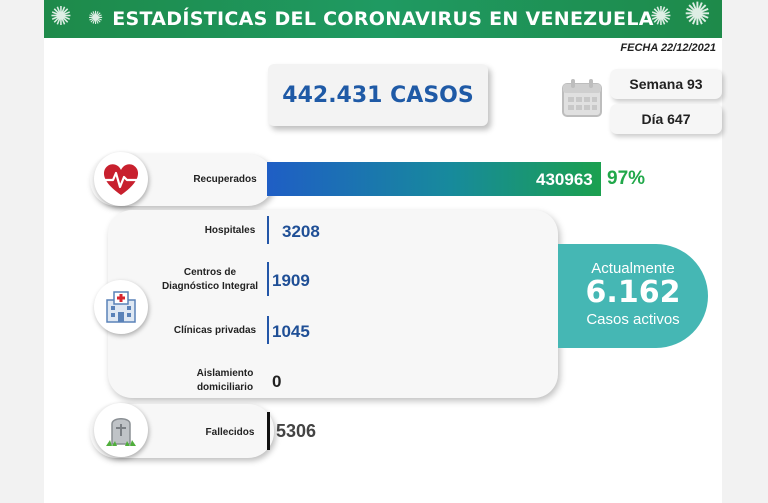 The width and height of the screenshot is (768, 503). Describe the element at coordinates (225, 380) in the screenshot. I see `aislamiento-label: Aislamiento domiciliario` at that location.